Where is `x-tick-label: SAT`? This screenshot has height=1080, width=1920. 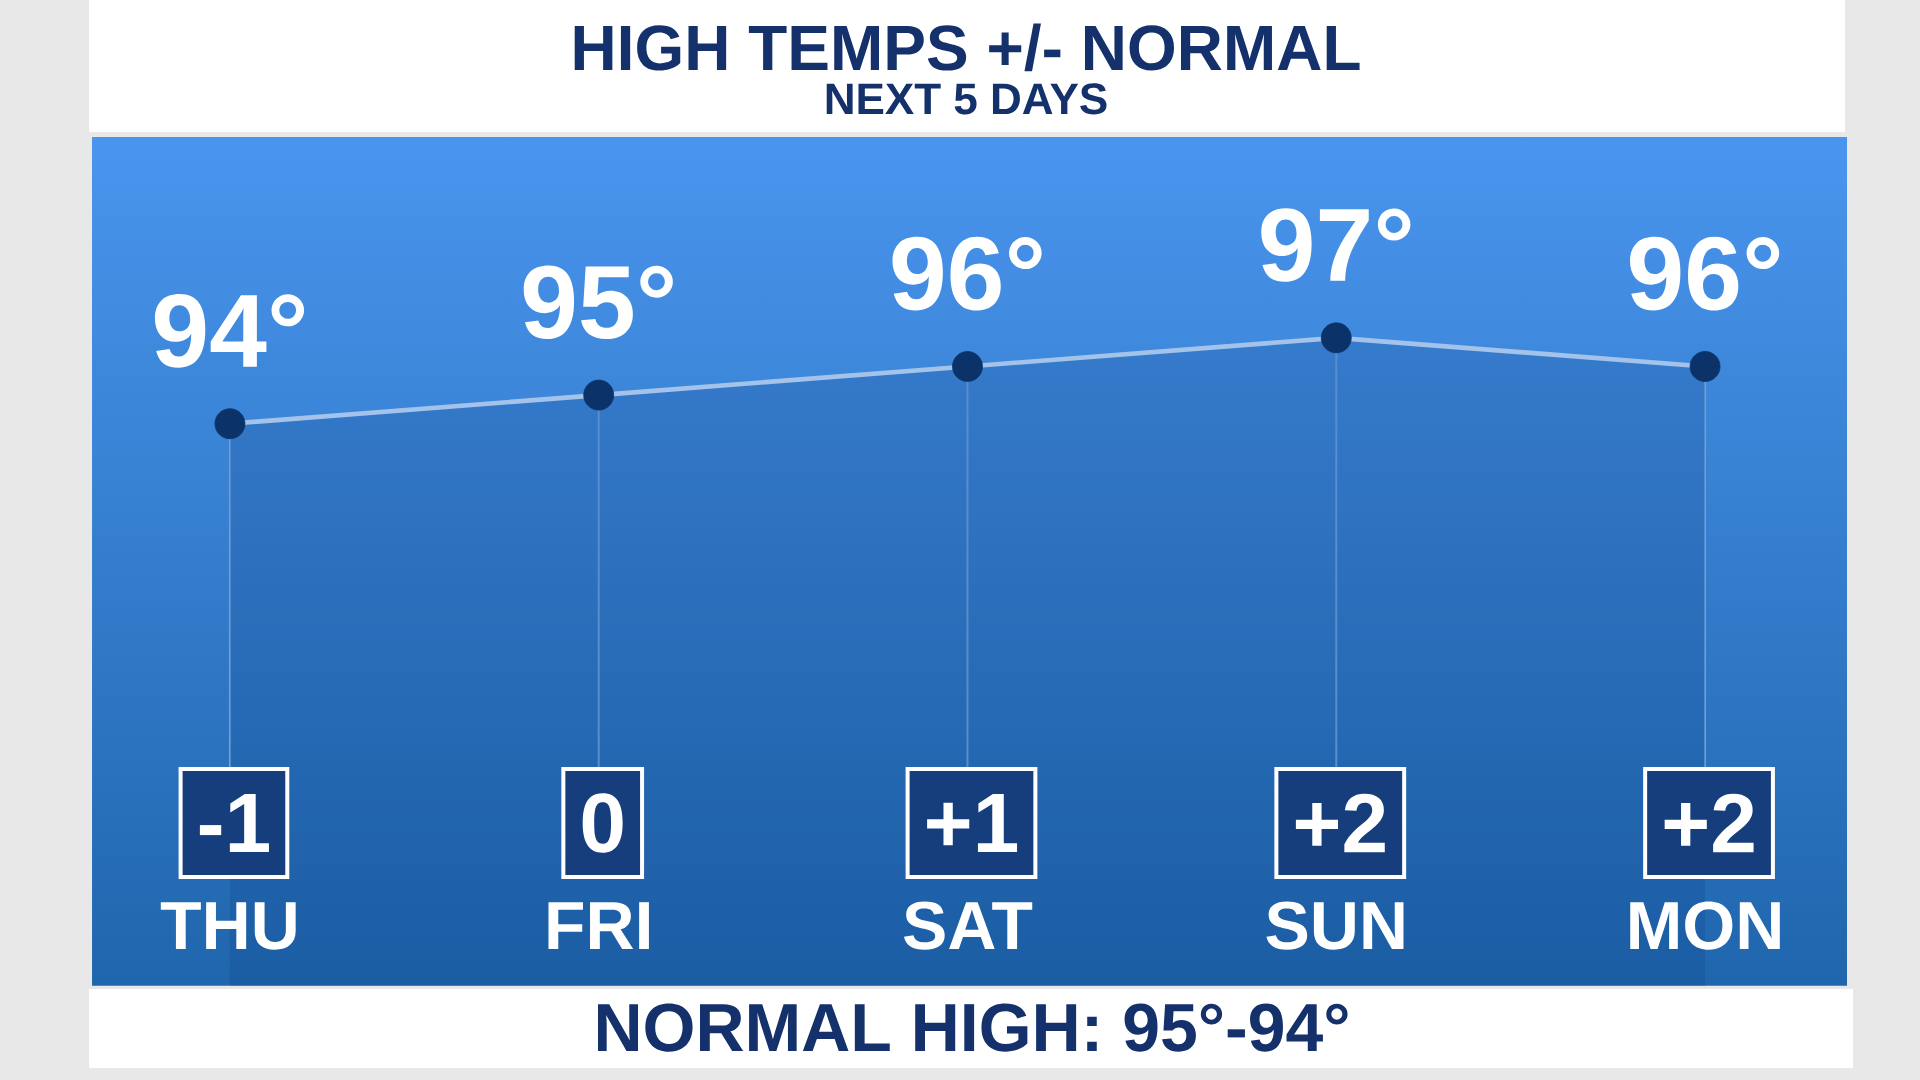 x-tick-label: SAT is located at coordinates (968, 925).